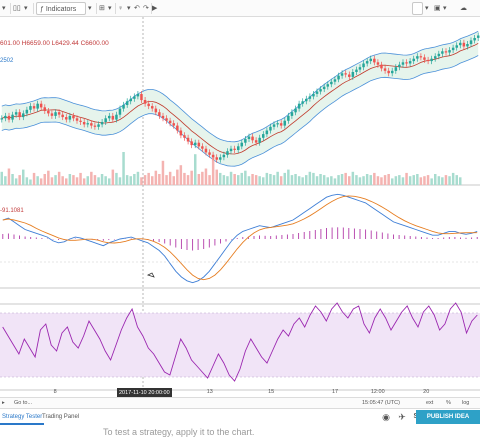 The image size is (480, 440). What do you see at coordinates (402, 417) in the screenshot?
I see `twitter-icon: ✈` at bounding box center [402, 417].